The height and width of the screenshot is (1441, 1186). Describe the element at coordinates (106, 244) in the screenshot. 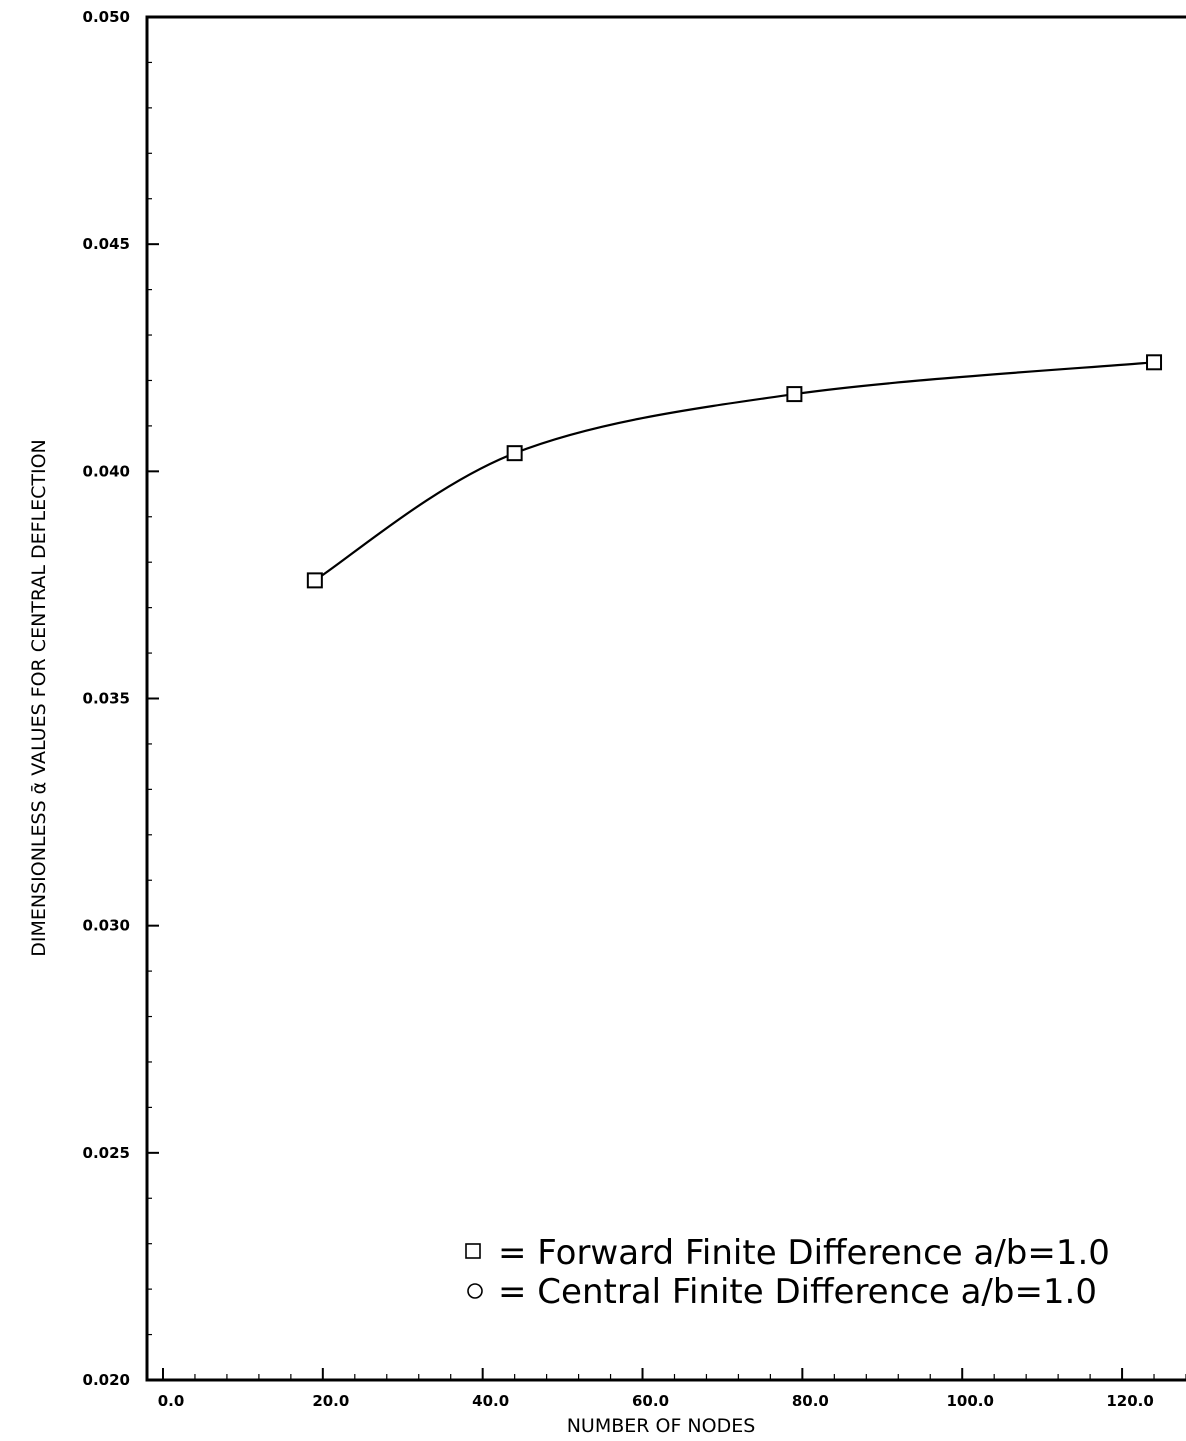

I see `y-tick-label: 0.045` at that location.